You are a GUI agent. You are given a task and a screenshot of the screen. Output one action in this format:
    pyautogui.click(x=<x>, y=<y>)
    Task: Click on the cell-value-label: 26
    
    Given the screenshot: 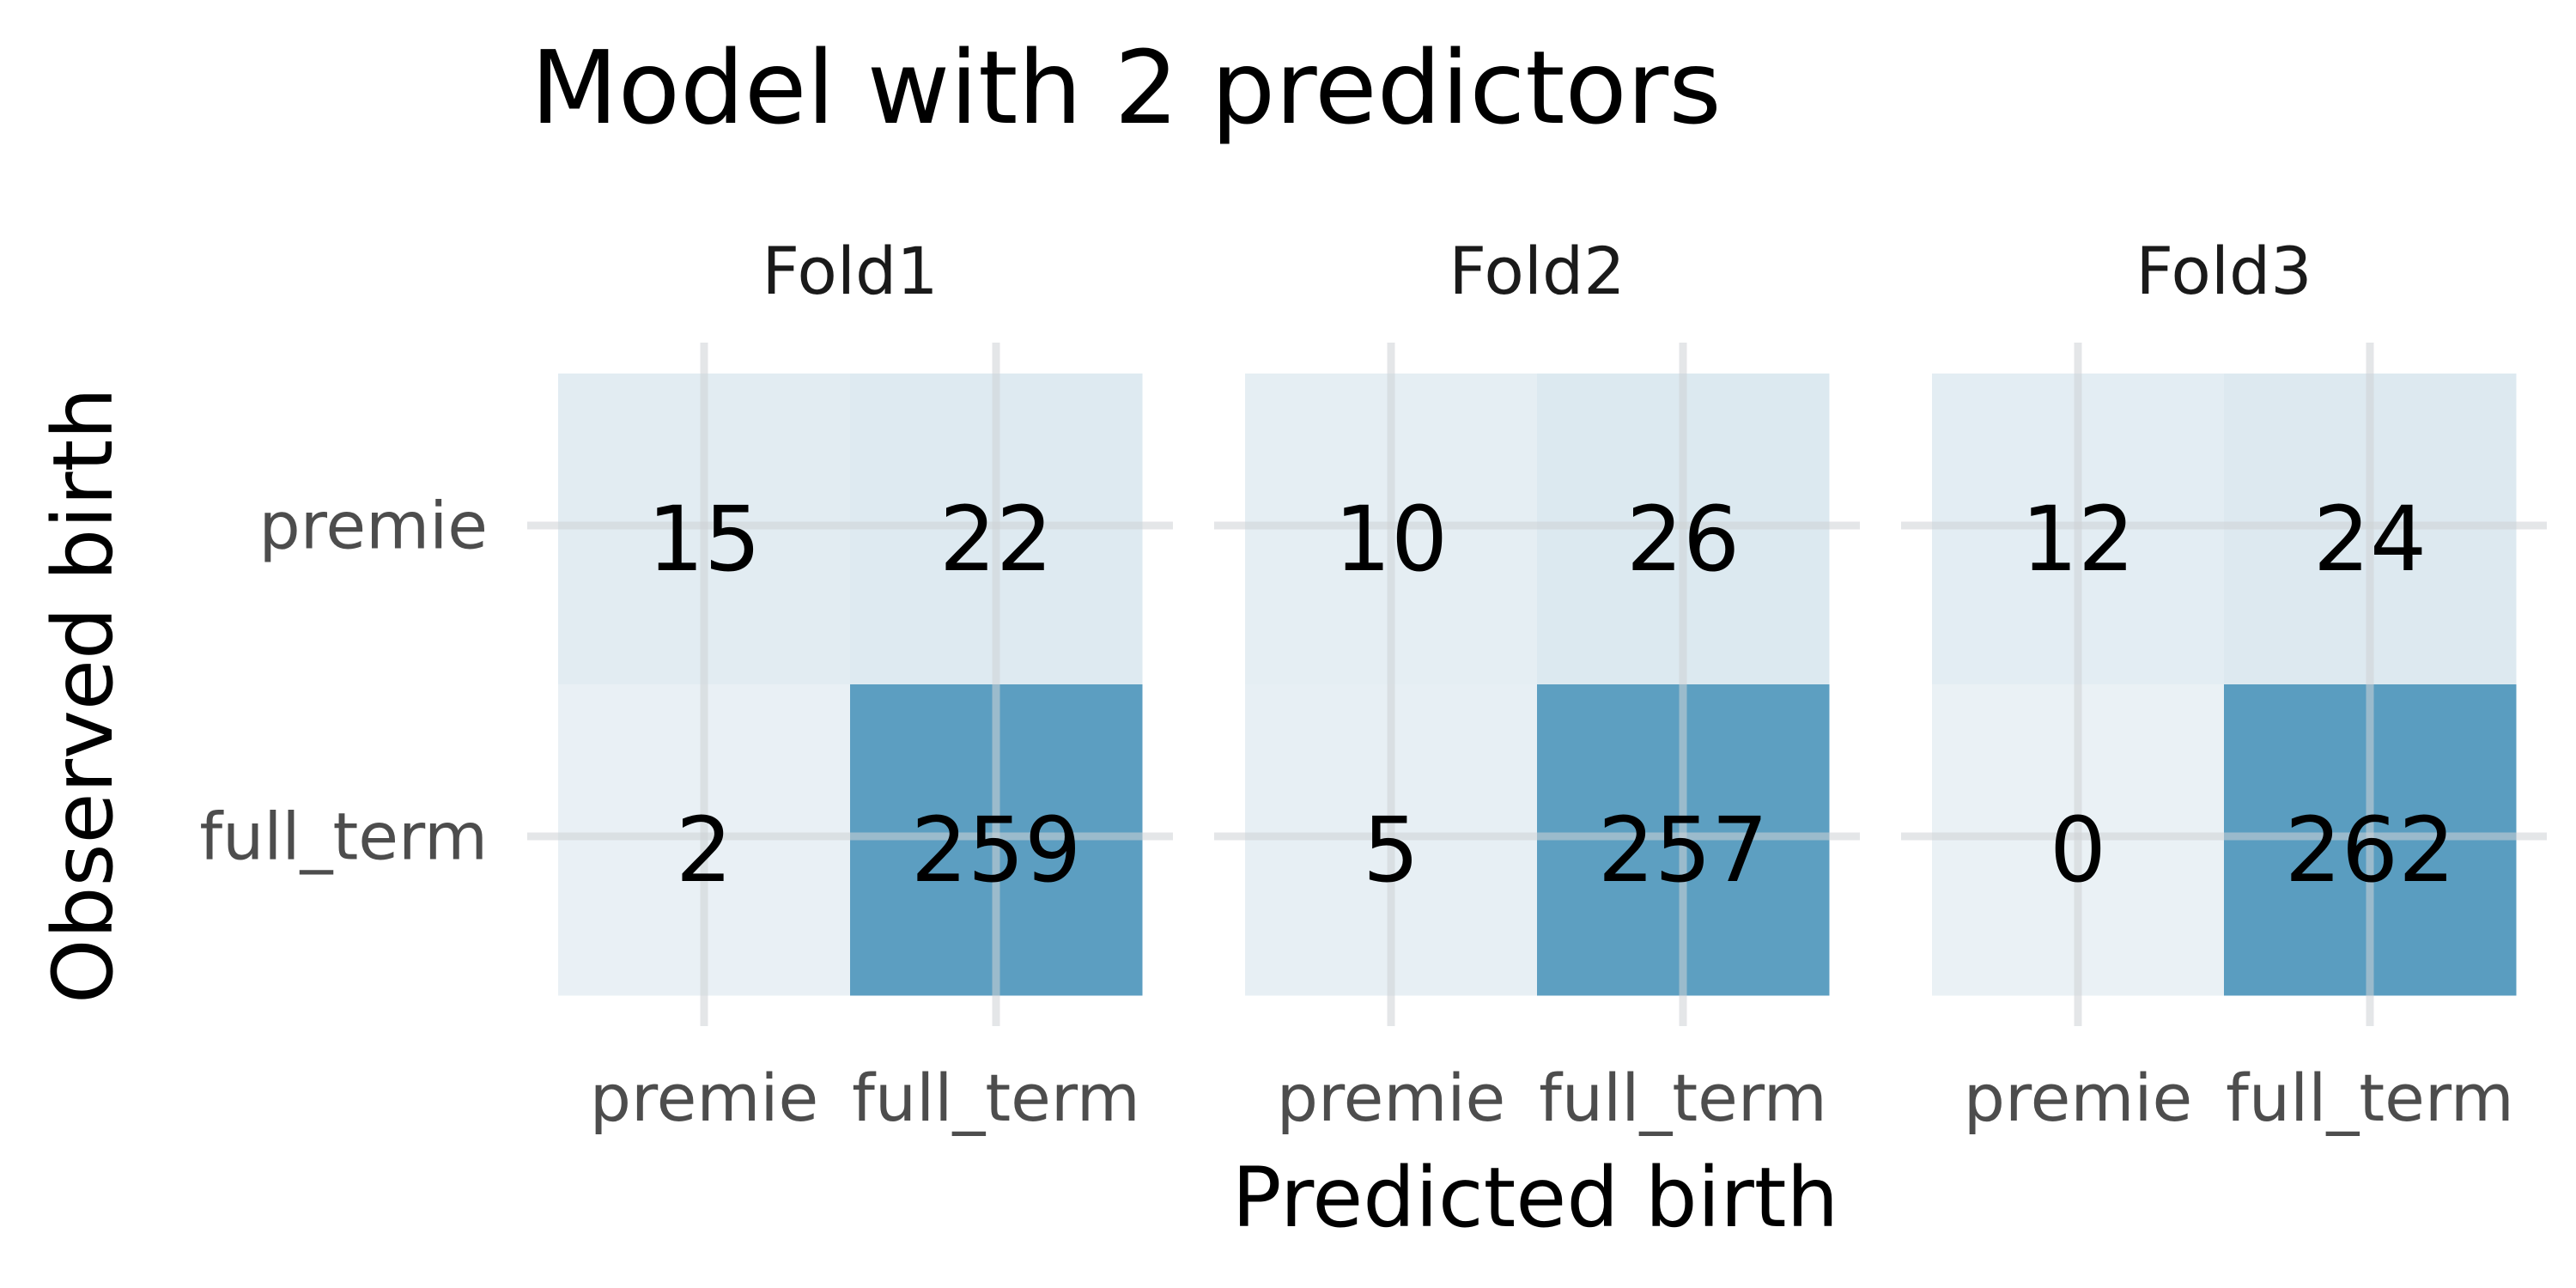 What is the action you would take?
    pyautogui.click(x=1683, y=539)
    